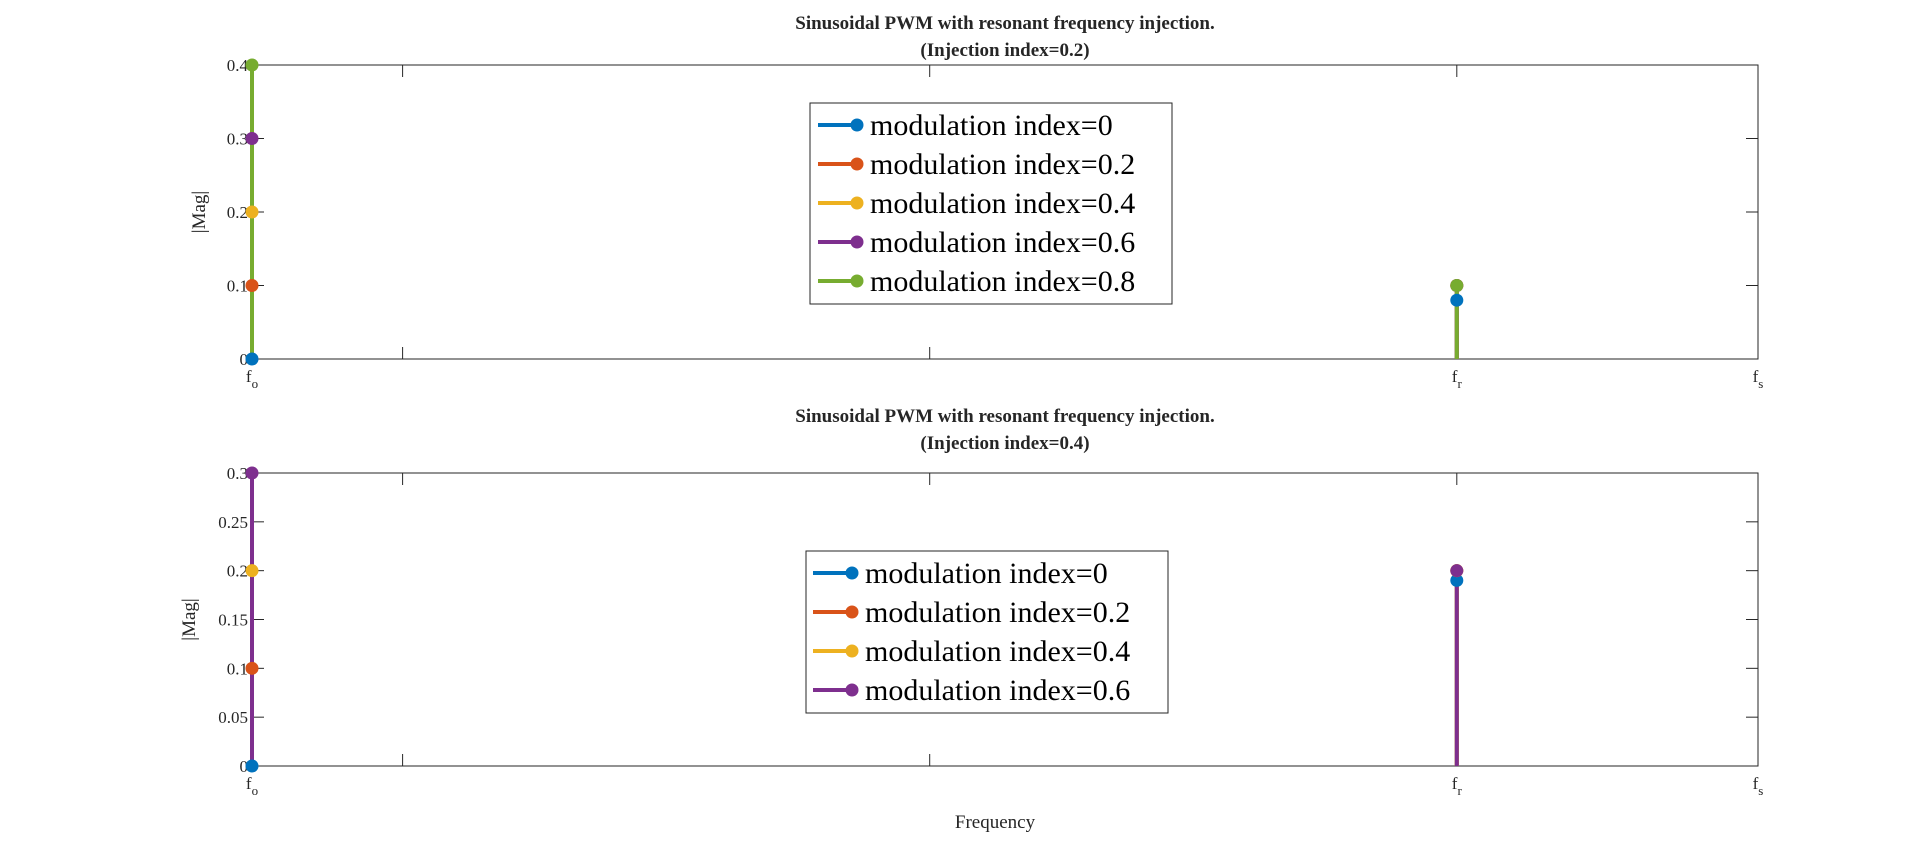 This screenshot has width=1920, height=852. Describe the element at coordinates (1004, 443) in the screenshot. I see `chart-title-line: (Injection index=0.4)` at that location.